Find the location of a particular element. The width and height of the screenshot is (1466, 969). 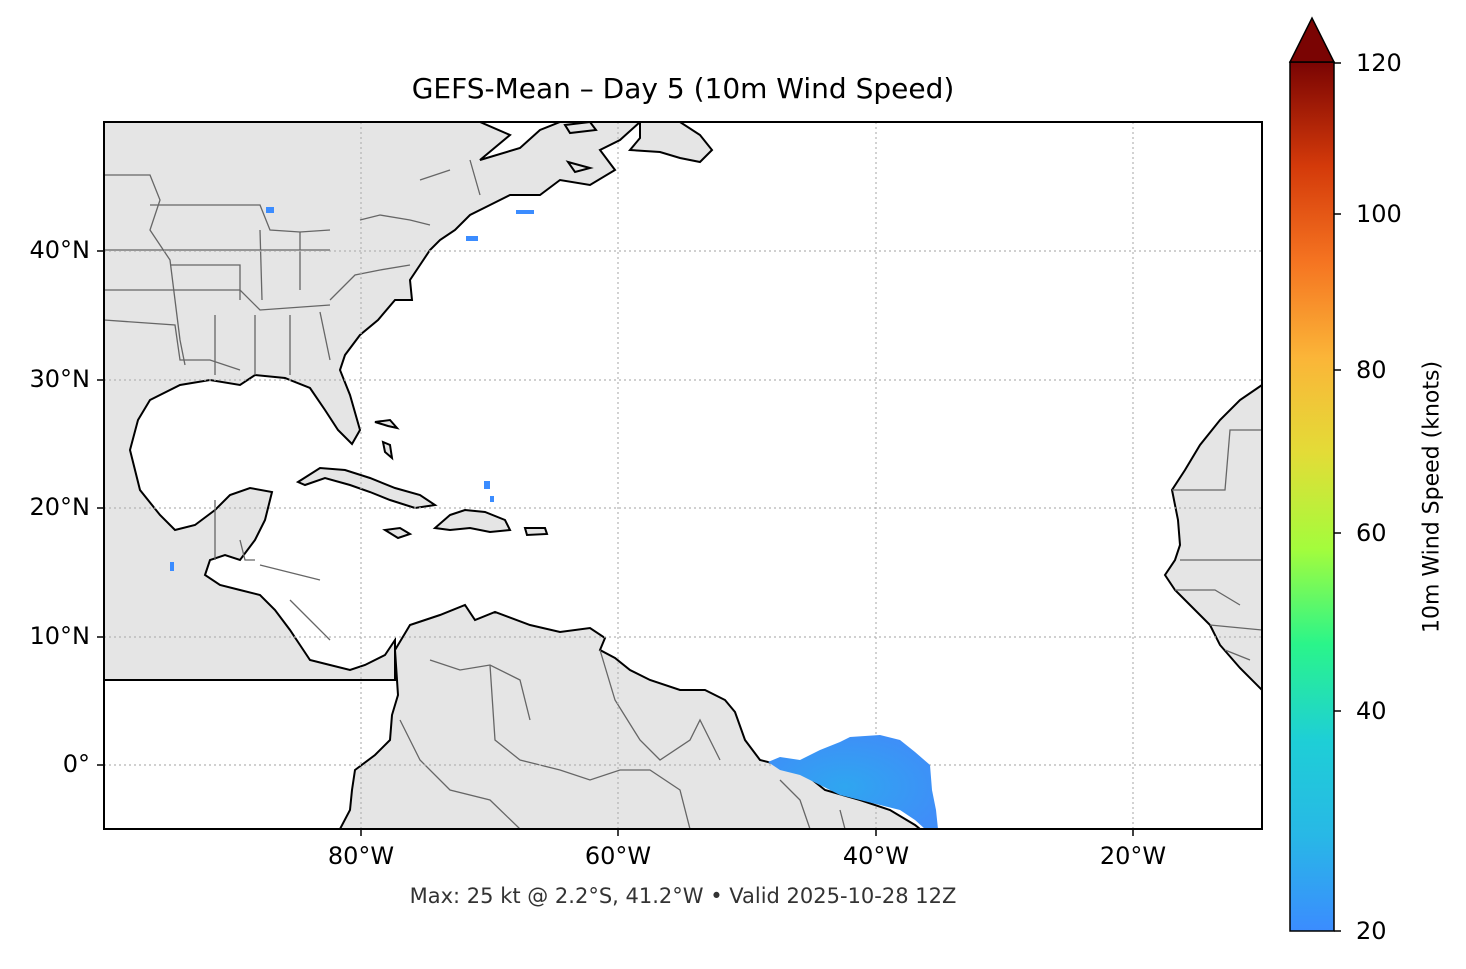

wind-speck-gulf-of-maine is located at coordinates (525, 212).